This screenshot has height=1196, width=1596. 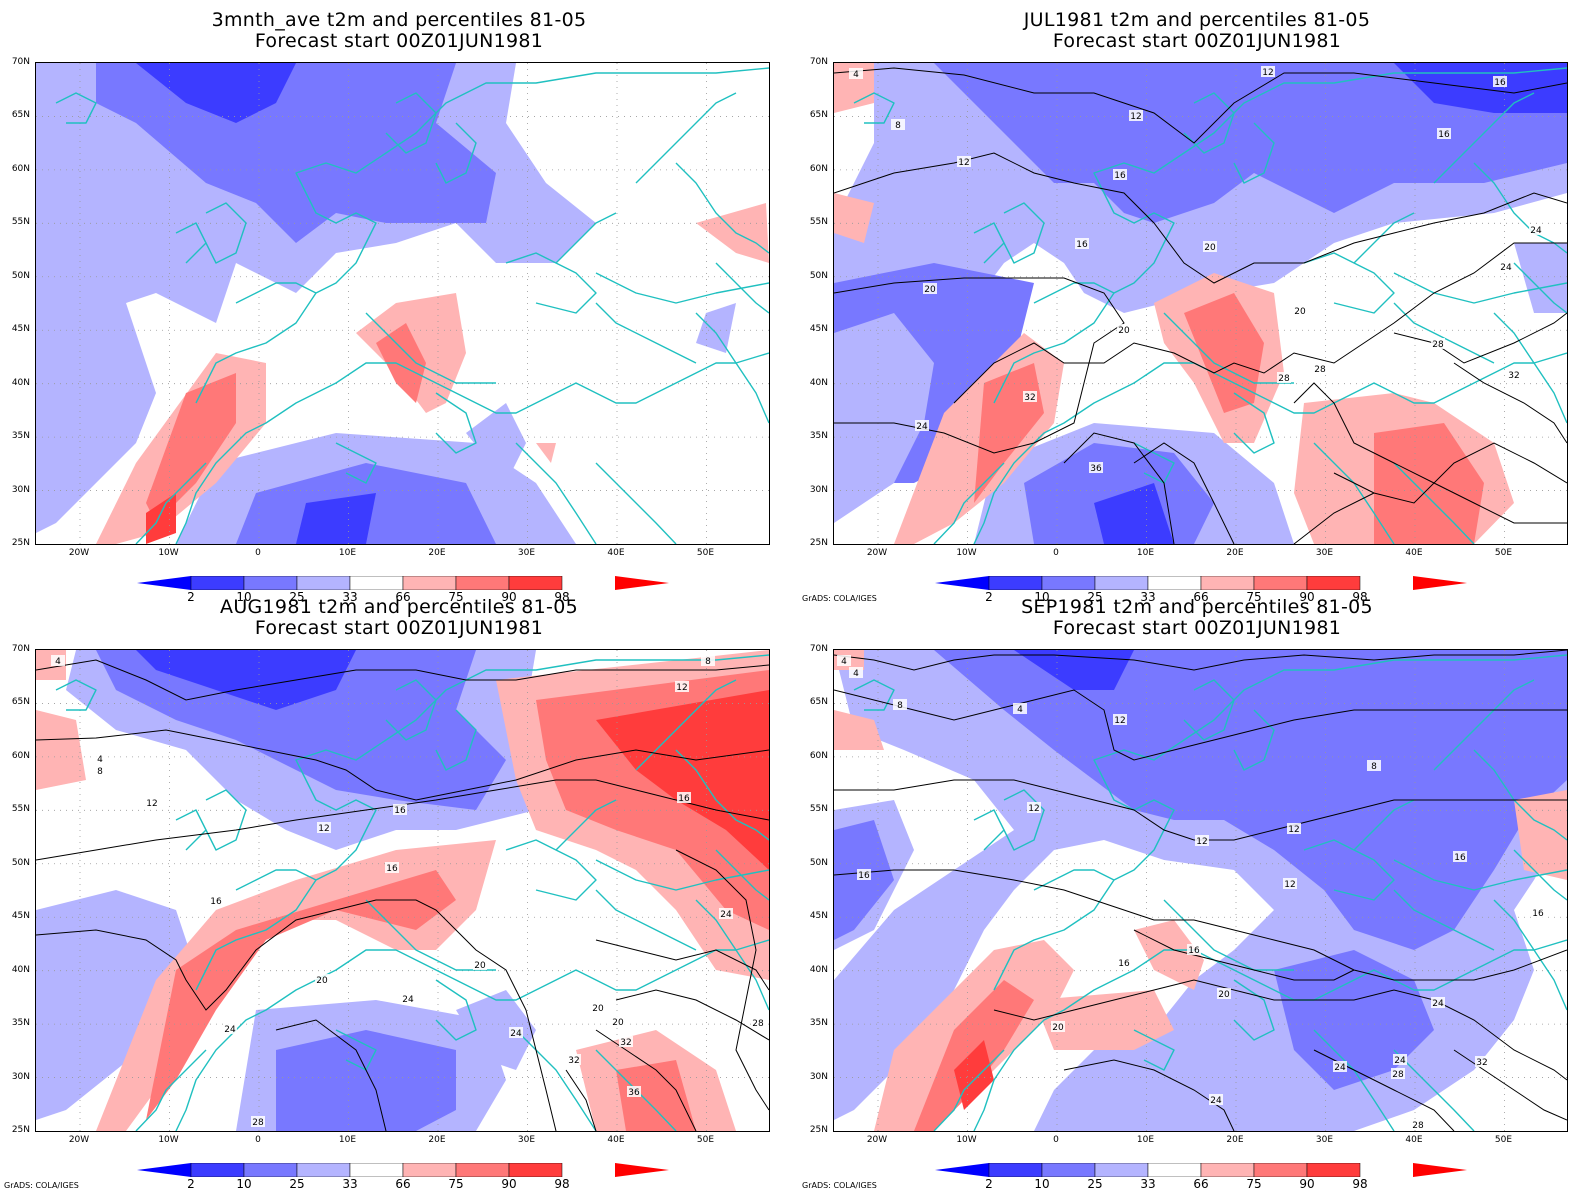 I want to click on latitude-label: 55N, so click(x=818, y=222).